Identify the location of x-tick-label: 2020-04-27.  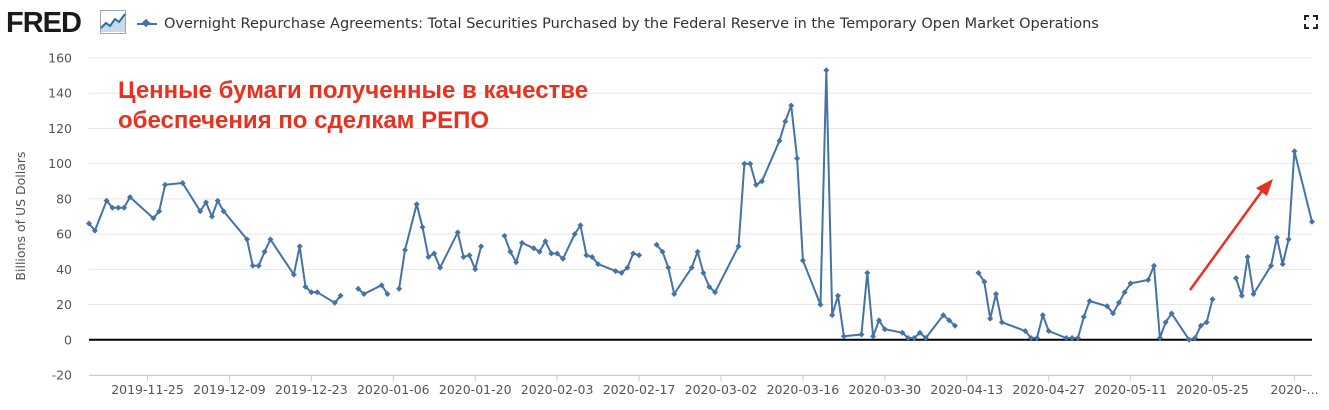
(1048, 389).